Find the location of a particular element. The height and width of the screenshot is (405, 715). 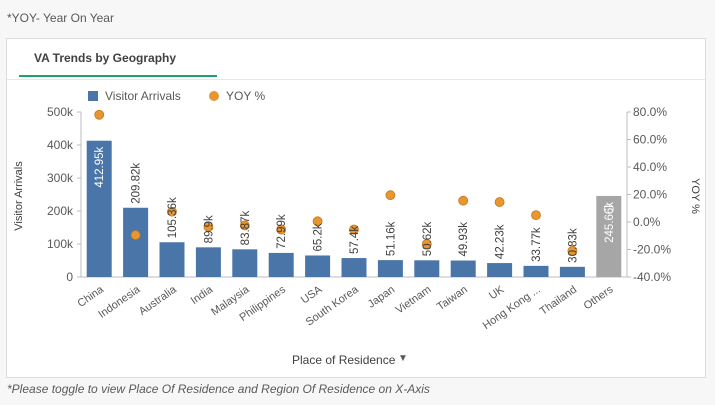

right-axis-tick-label: 0.0% is located at coordinates (647, 222).